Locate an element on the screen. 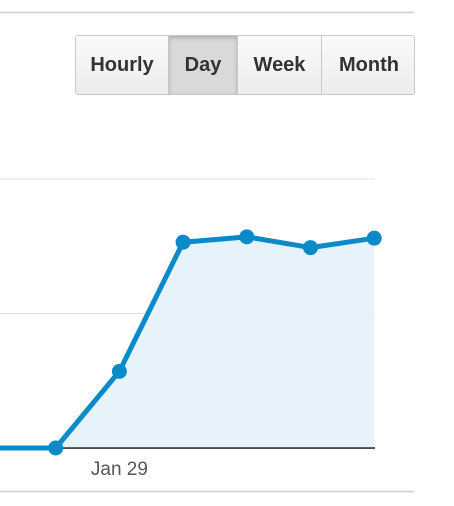  range-button: Day is located at coordinates (203, 65).